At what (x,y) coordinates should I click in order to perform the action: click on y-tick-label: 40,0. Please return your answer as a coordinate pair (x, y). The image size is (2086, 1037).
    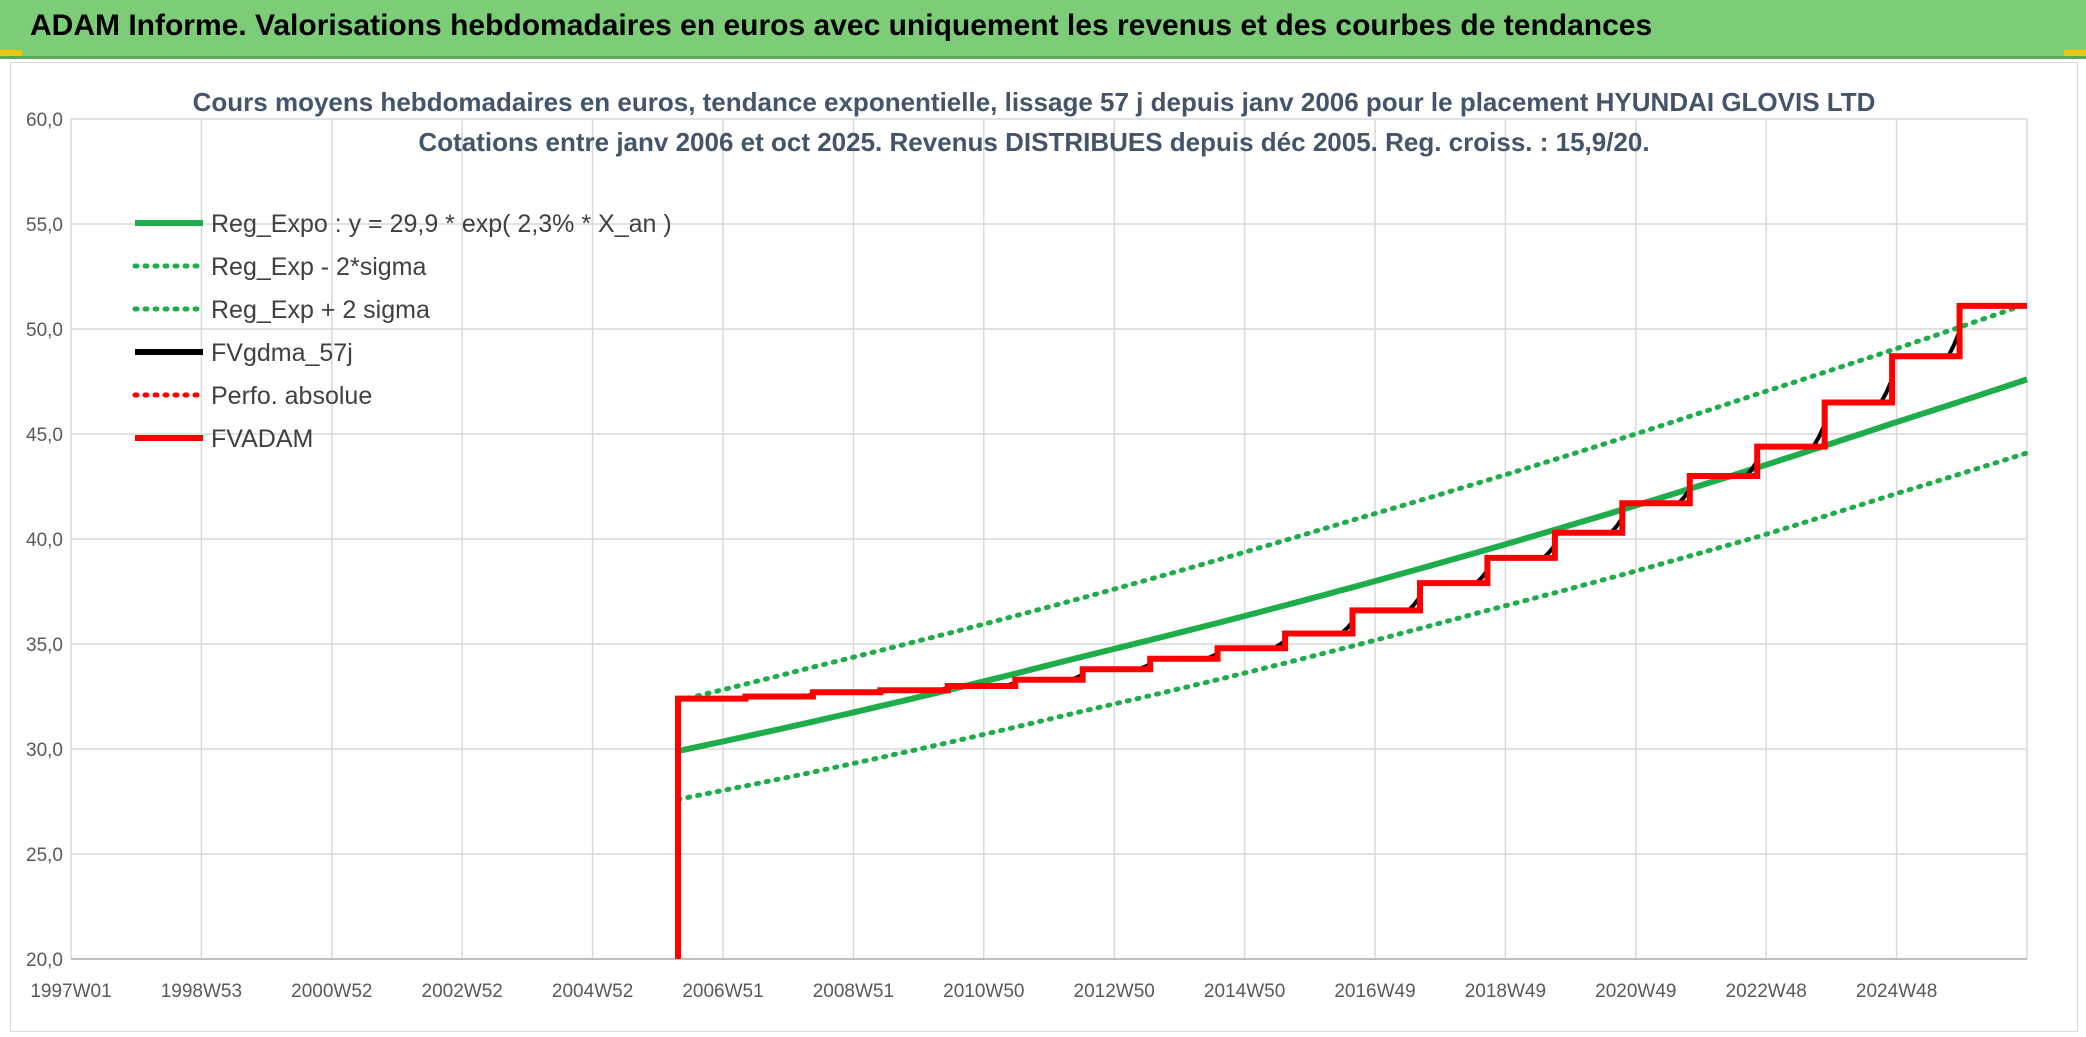
    Looking at the image, I should click on (44, 540).